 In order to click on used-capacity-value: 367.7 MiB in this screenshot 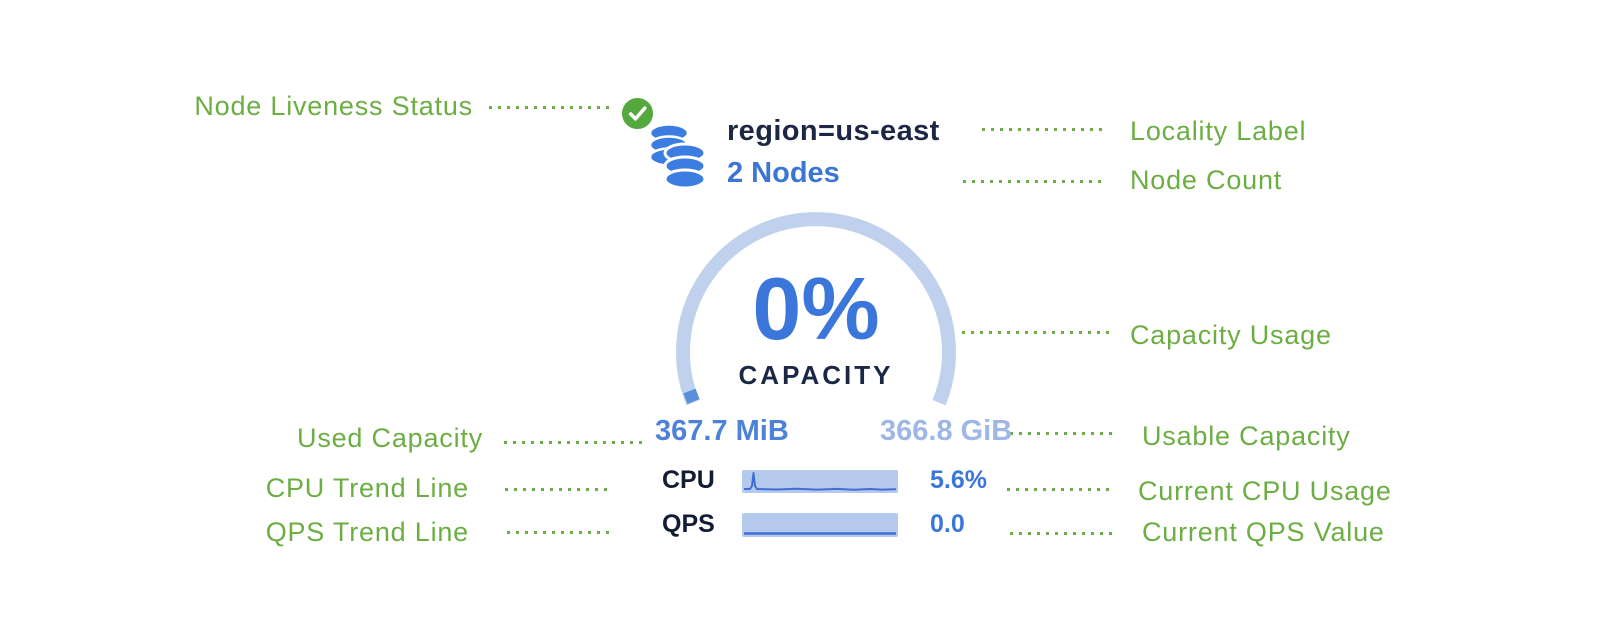, I will do `click(722, 431)`.